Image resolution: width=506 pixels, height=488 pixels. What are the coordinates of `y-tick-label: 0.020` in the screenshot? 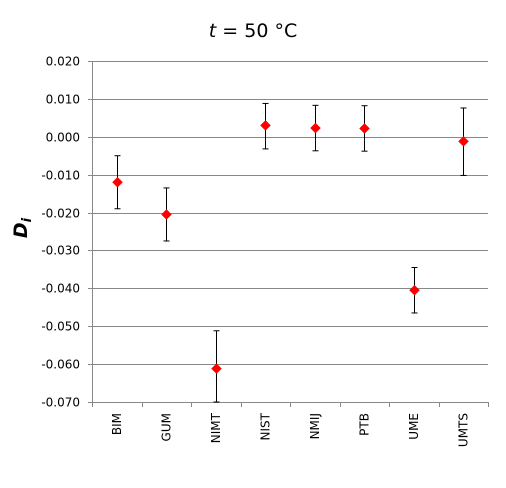 It's located at (63, 62).